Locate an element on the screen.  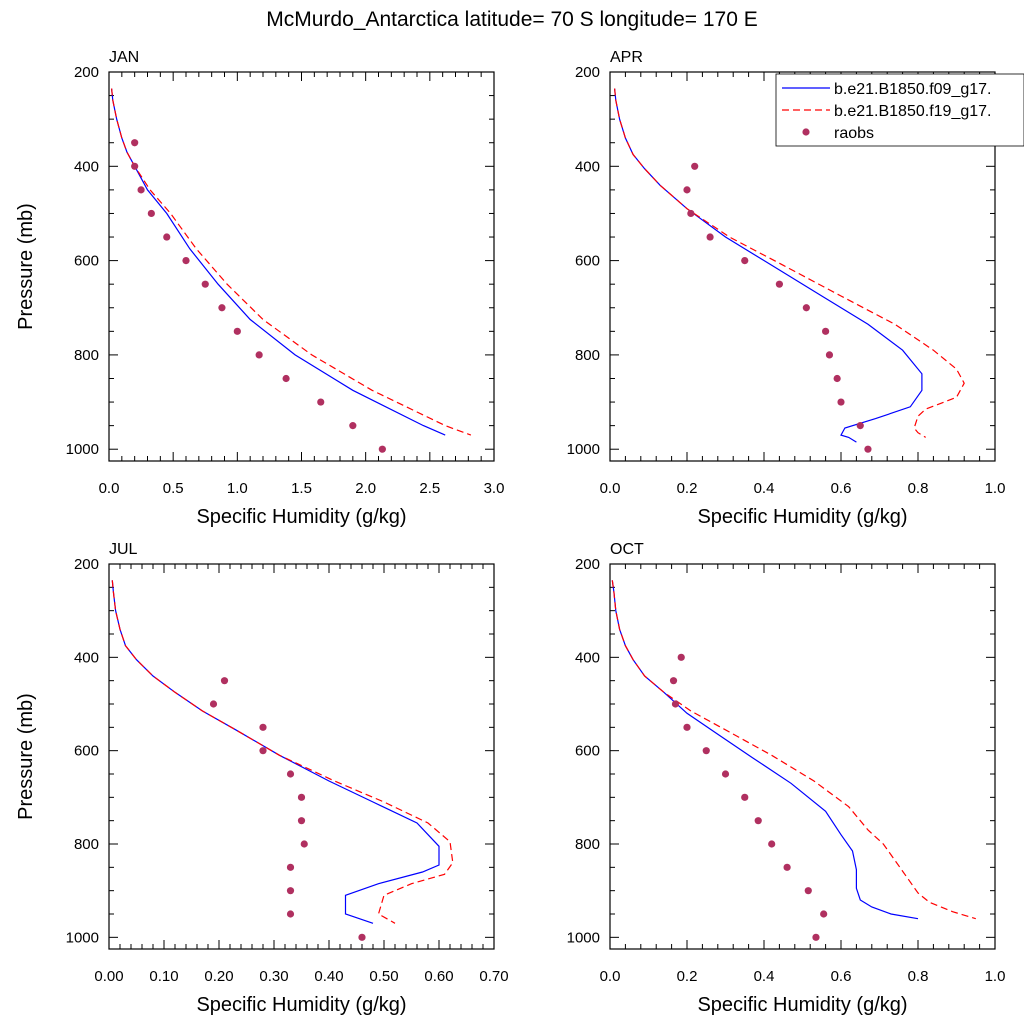
x-tick-label: 0.40 is located at coordinates (328, 976).